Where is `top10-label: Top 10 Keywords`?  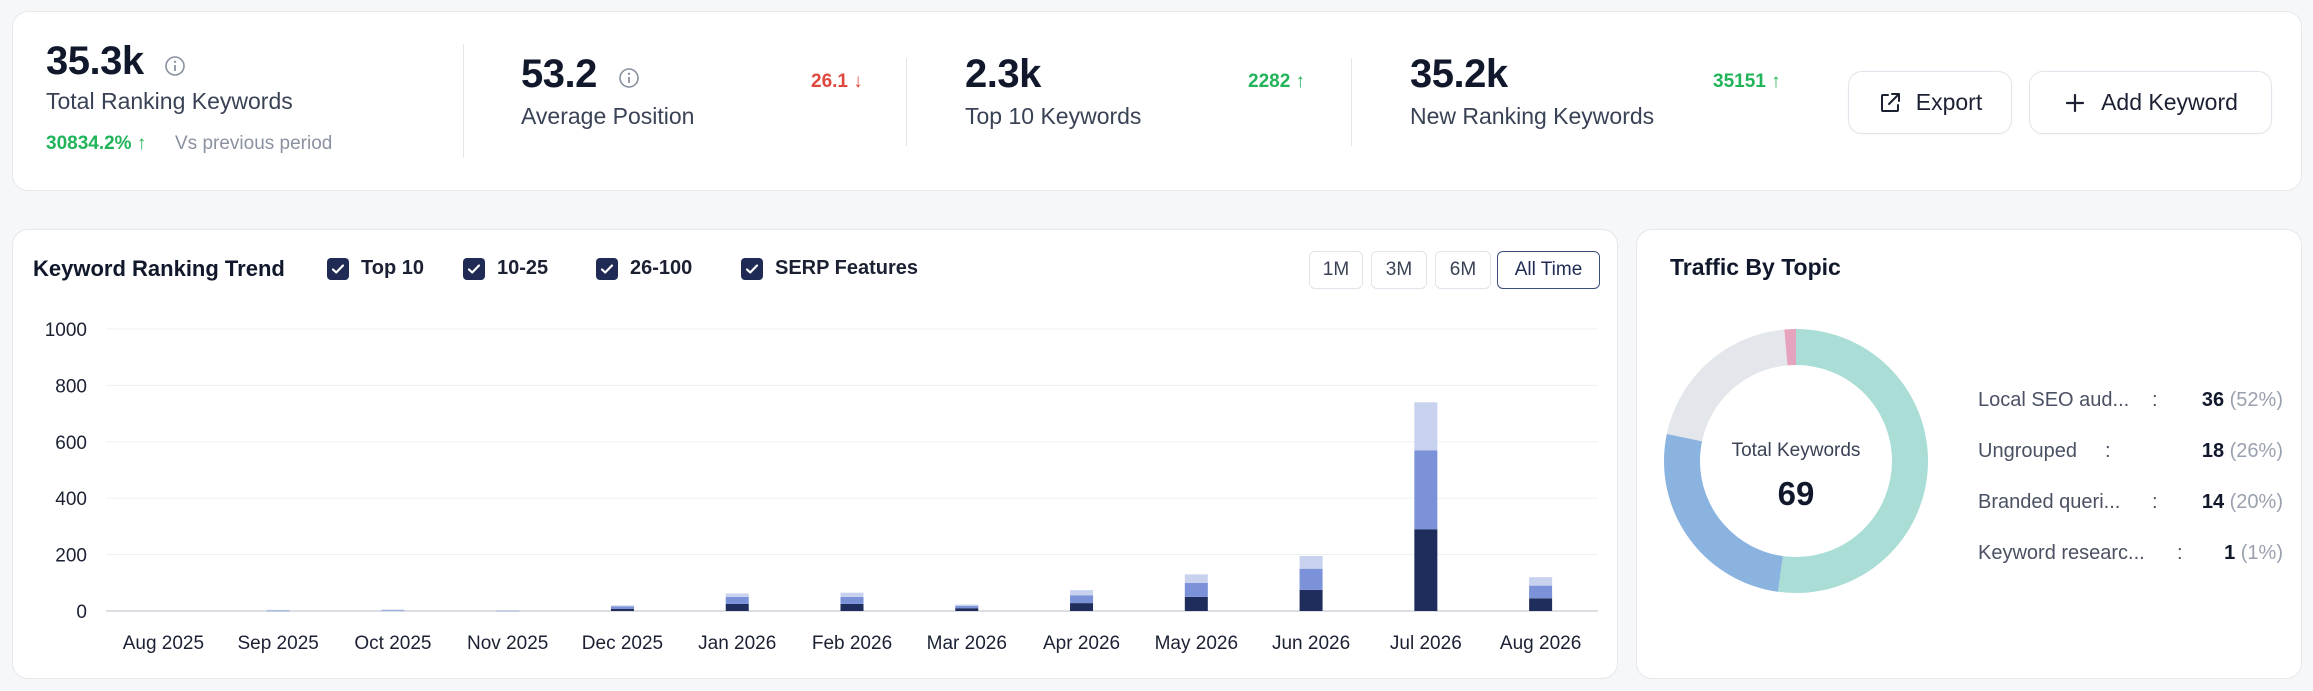
top10-label: Top 10 Keywords is located at coordinates (1053, 116).